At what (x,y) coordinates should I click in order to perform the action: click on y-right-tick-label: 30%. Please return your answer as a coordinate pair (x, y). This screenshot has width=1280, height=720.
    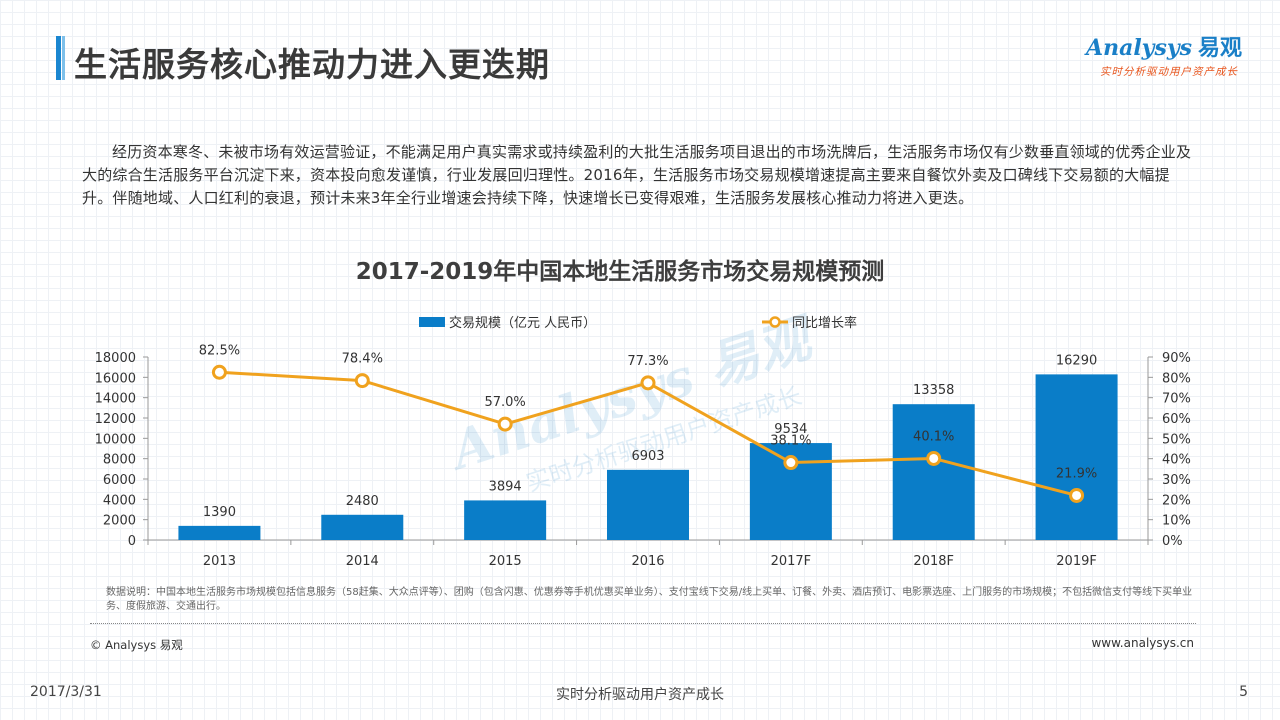
    Looking at the image, I should click on (1176, 480).